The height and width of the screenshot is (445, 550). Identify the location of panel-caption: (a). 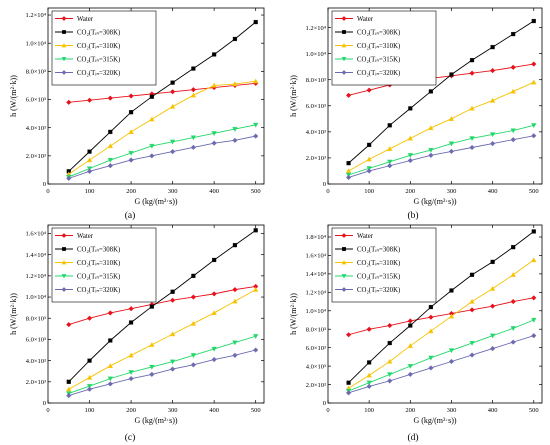
(130, 215).